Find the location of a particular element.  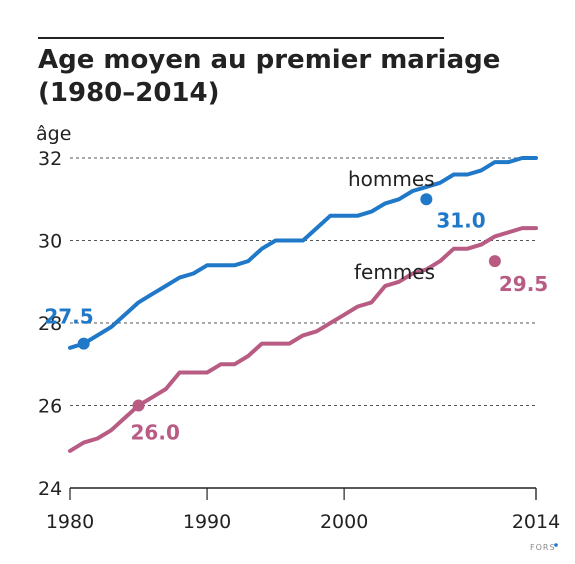

x-tick-1990: 1990 is located at coordinates (207, 522).